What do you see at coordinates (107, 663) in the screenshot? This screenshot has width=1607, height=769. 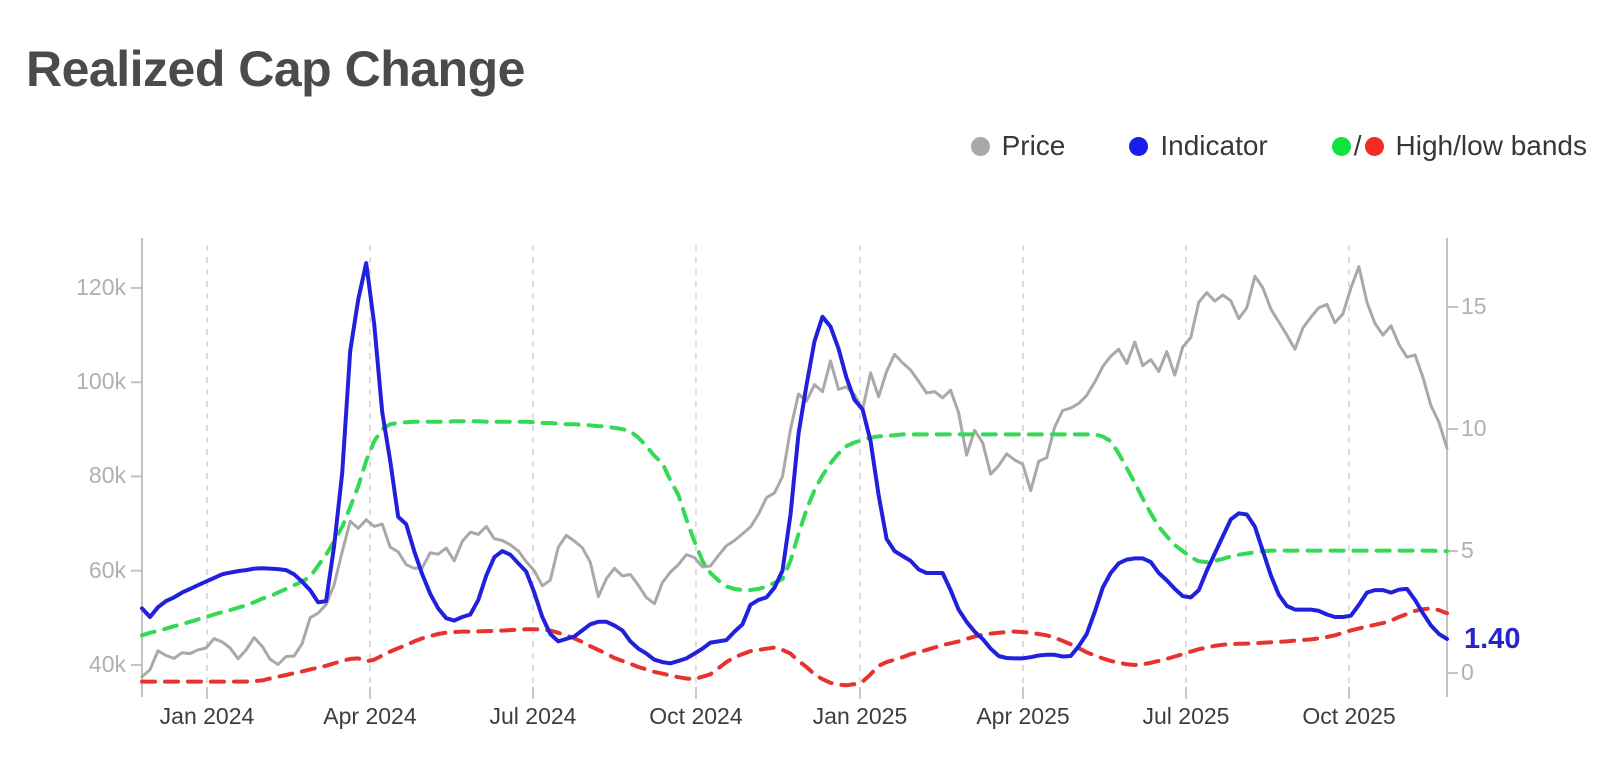 I see `y-axis-left-tick-label: 40k` at bounding box center [107, 663].